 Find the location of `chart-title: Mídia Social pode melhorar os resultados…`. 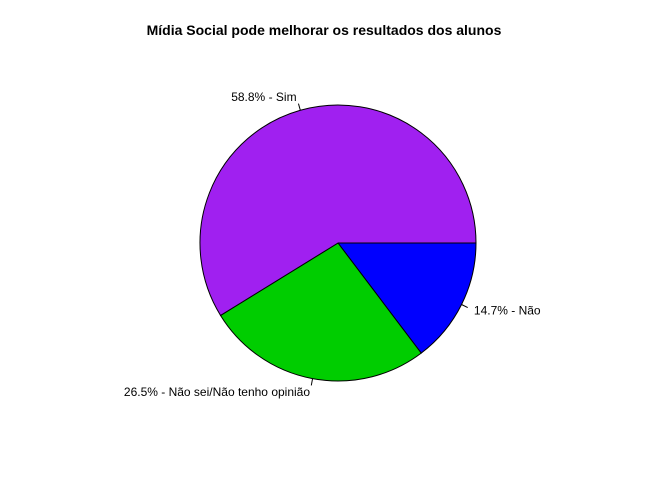

chart-title: Mídia Social pode melhorar os resultados… is located at coordinates (324, 30).